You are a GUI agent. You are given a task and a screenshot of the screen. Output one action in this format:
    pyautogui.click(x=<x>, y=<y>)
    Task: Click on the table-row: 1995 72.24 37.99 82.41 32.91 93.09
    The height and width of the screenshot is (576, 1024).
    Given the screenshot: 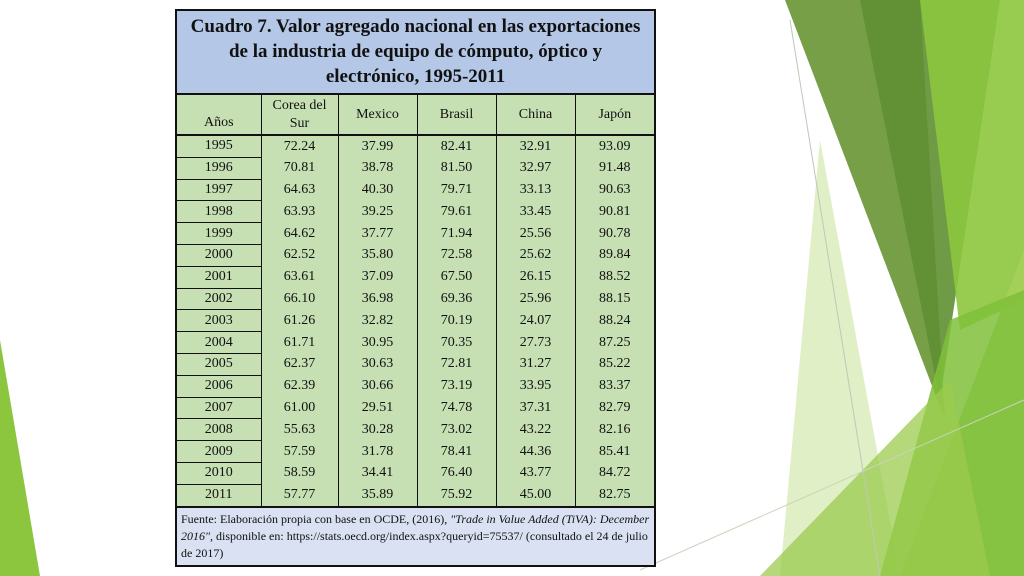 What is the action you would take?
    pyautogui.click(x=415, y=146)
    